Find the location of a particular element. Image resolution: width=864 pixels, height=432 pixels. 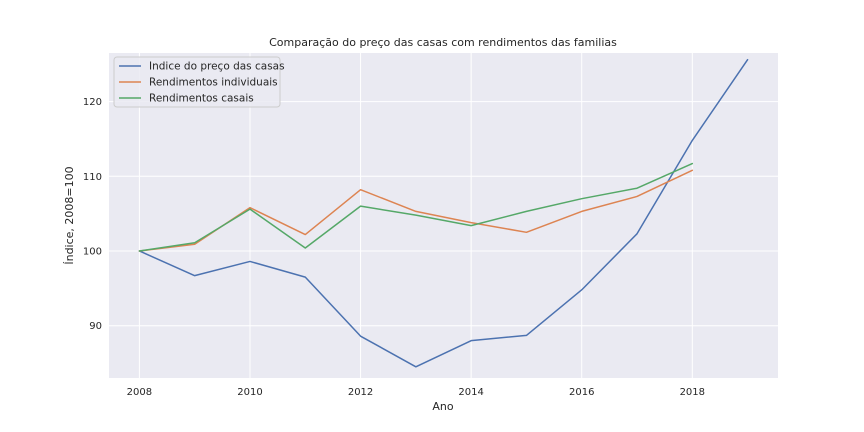

legend-label-3: Rendimentos casais is located at coordinates (201, 99).